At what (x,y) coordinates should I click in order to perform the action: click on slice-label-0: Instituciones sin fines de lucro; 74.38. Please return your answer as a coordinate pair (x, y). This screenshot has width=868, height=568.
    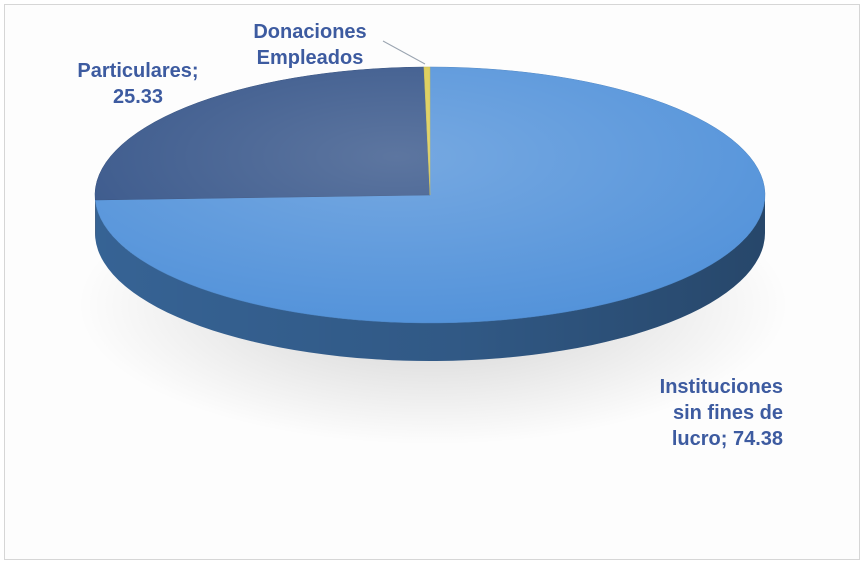
    Looking at the image, I should click on (721, 413).